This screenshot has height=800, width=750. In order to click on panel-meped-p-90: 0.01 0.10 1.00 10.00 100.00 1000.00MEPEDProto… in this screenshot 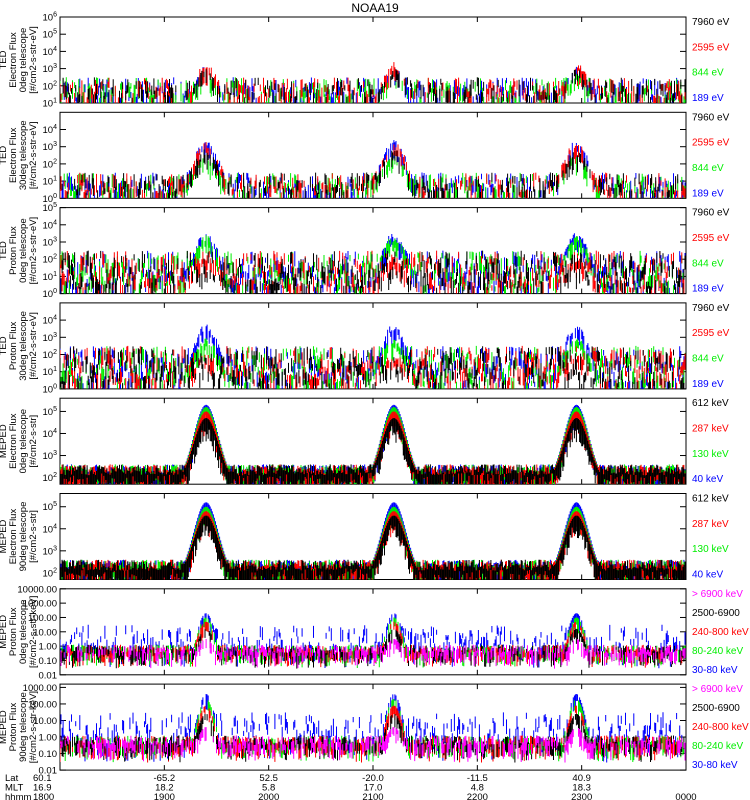, I will do `click(374, 730)`.